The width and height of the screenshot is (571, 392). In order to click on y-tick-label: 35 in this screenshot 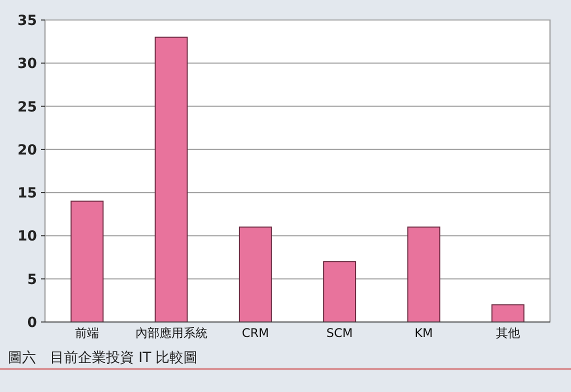, I will do `click(27, 21)`.